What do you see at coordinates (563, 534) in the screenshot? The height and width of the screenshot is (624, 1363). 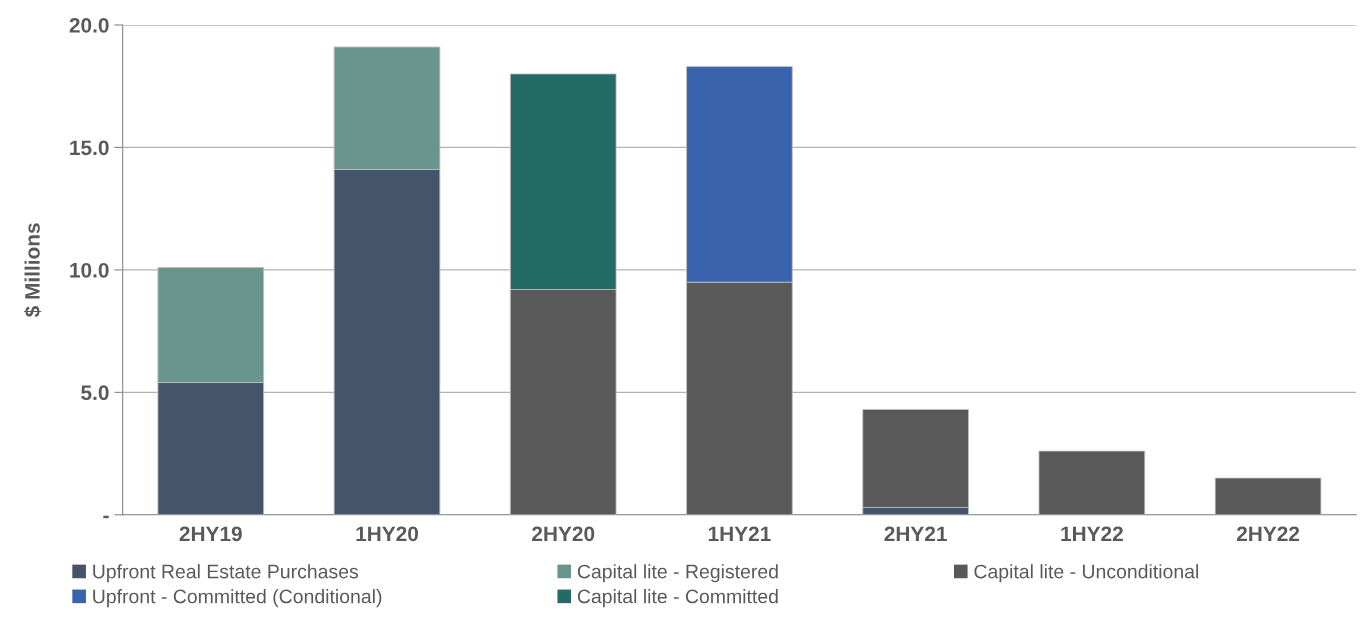 I see `x-tick-label: 2HY20` at bounding box center [563, 534].